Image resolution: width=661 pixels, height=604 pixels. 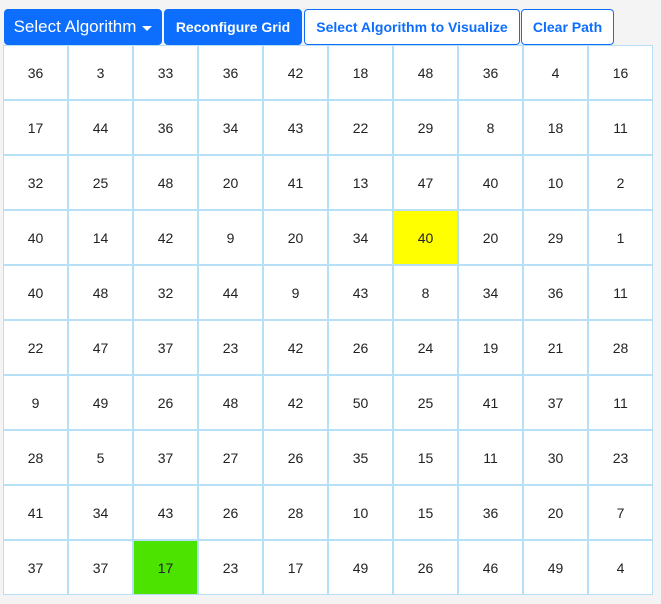 I want to click on clear-path-button: Clear Path, so click(x=567, y=27).